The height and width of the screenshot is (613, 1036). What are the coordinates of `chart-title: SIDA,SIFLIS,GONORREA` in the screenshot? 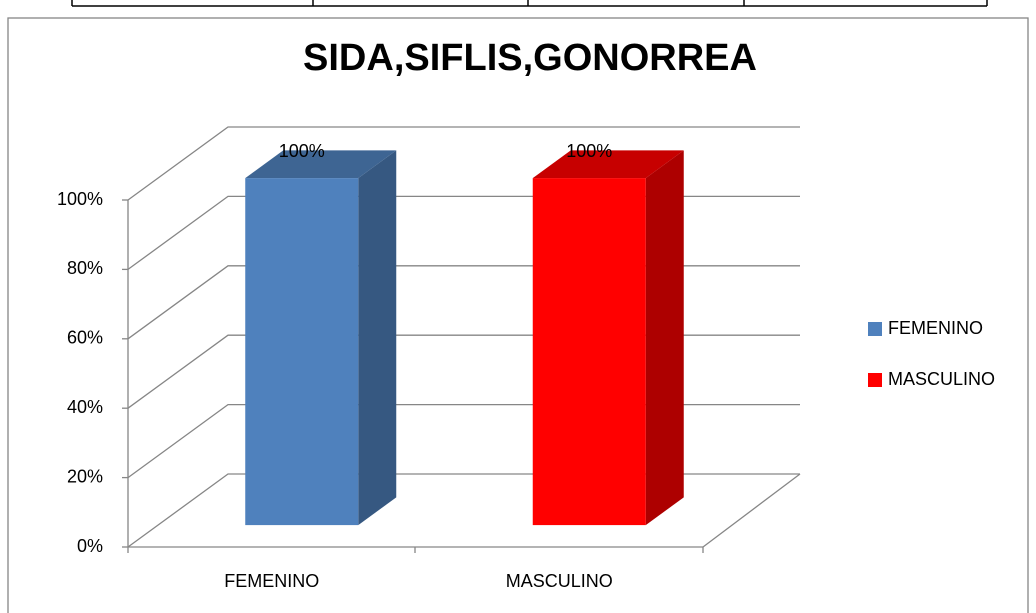 It's located at (530, 58).